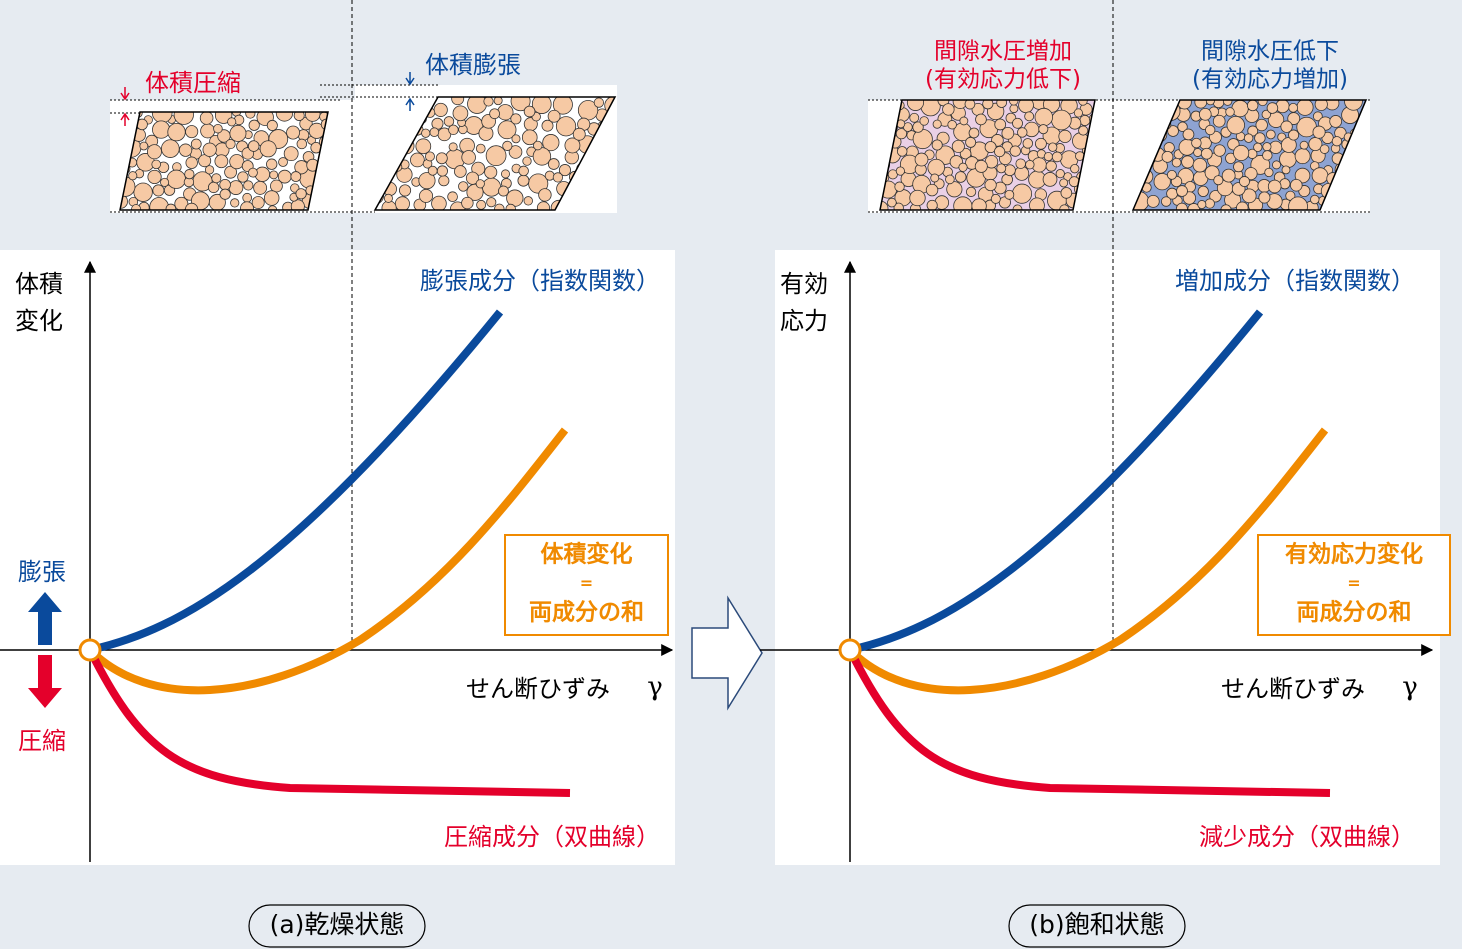 The height and width of the screenshot is (949, 1462). Describe the element at coordinates (193, 83) in the screenshot. I see `sample-label: 体積圧縮` at that location.